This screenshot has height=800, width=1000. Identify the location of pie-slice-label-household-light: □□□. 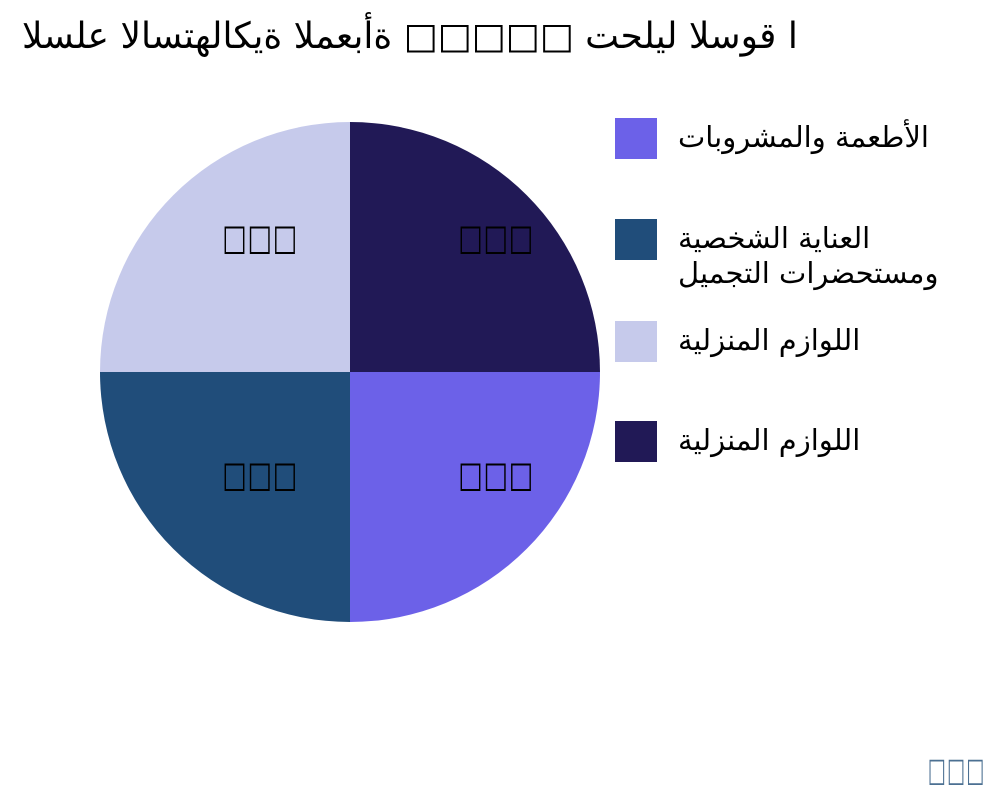
(260, 238).